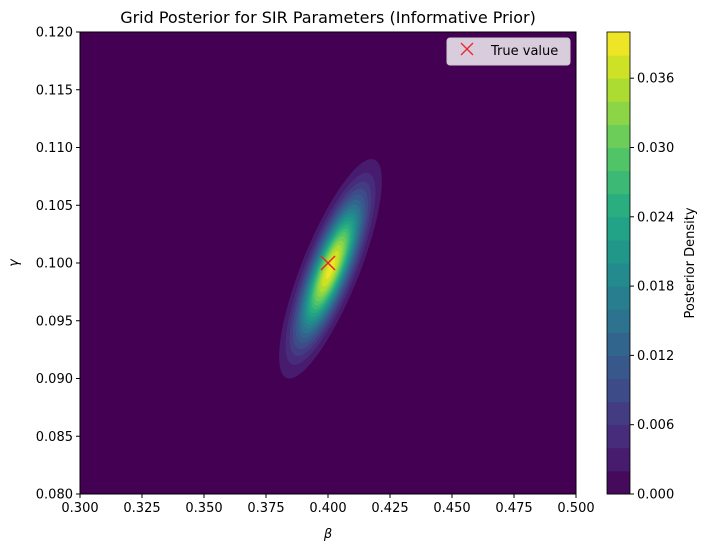 The image size is (708, 551). I want to click on density-contours, so click(330, 269).